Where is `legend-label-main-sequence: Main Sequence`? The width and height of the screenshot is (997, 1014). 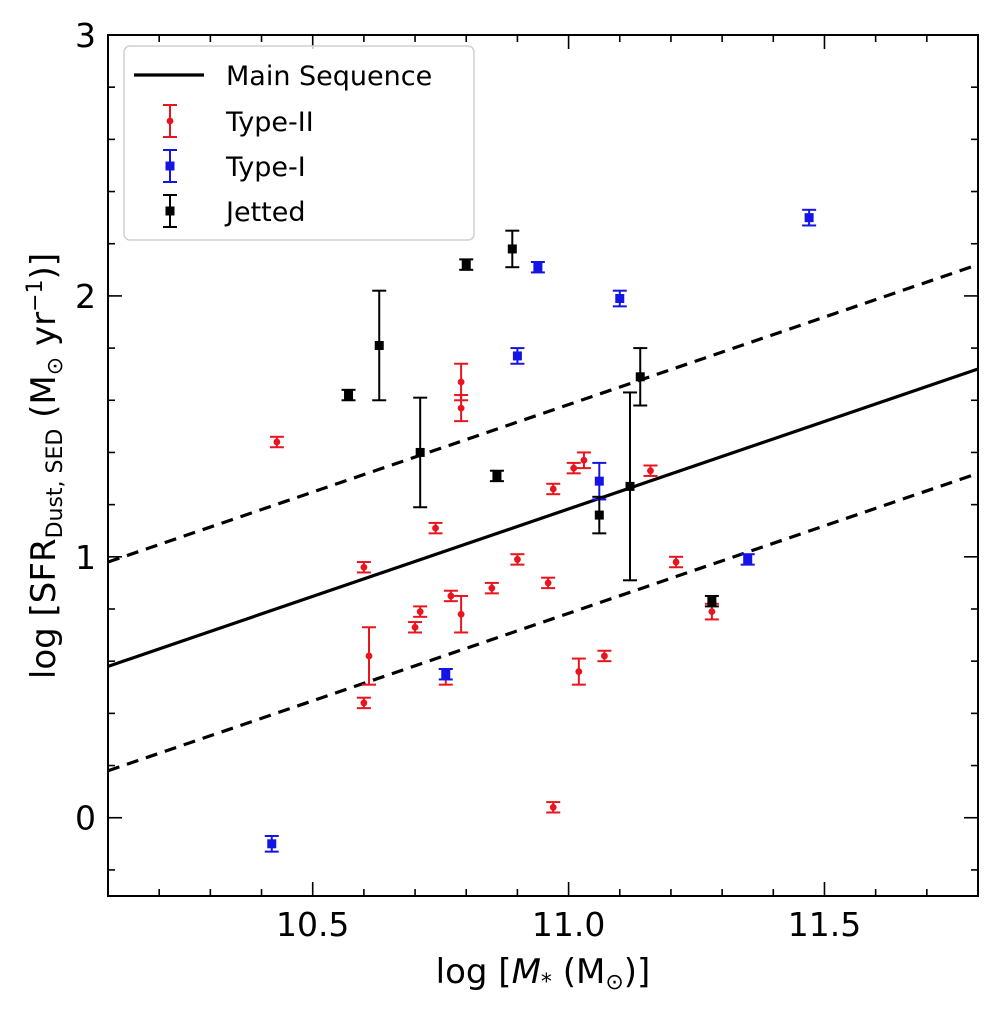 legend-label-main-sequence: Main Sequence is located at coordinates (329, 76).